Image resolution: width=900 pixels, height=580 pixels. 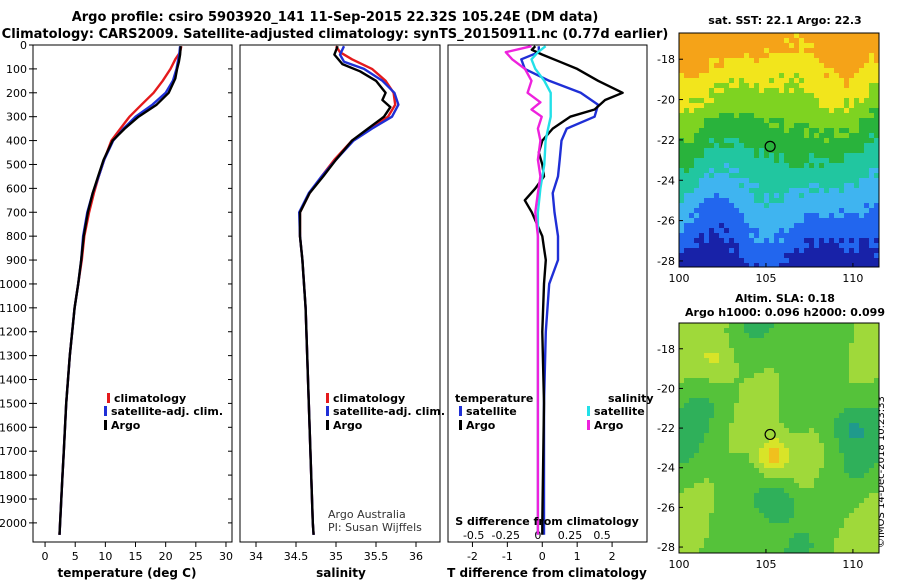 What do you see at coordinates (105, 411) in the screenshot?
I see `legend-swatch-satellite` at bounding box center [105, 411].